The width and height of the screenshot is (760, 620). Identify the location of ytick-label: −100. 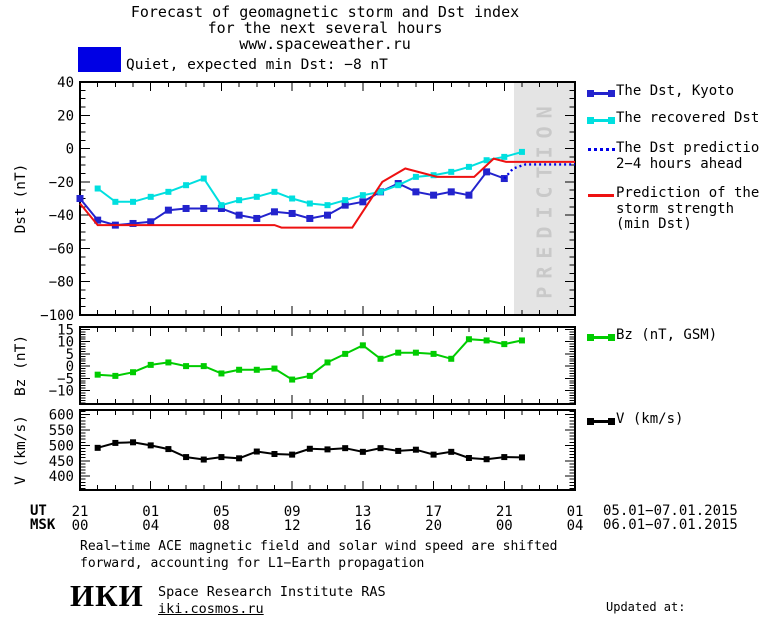
(57, 316).